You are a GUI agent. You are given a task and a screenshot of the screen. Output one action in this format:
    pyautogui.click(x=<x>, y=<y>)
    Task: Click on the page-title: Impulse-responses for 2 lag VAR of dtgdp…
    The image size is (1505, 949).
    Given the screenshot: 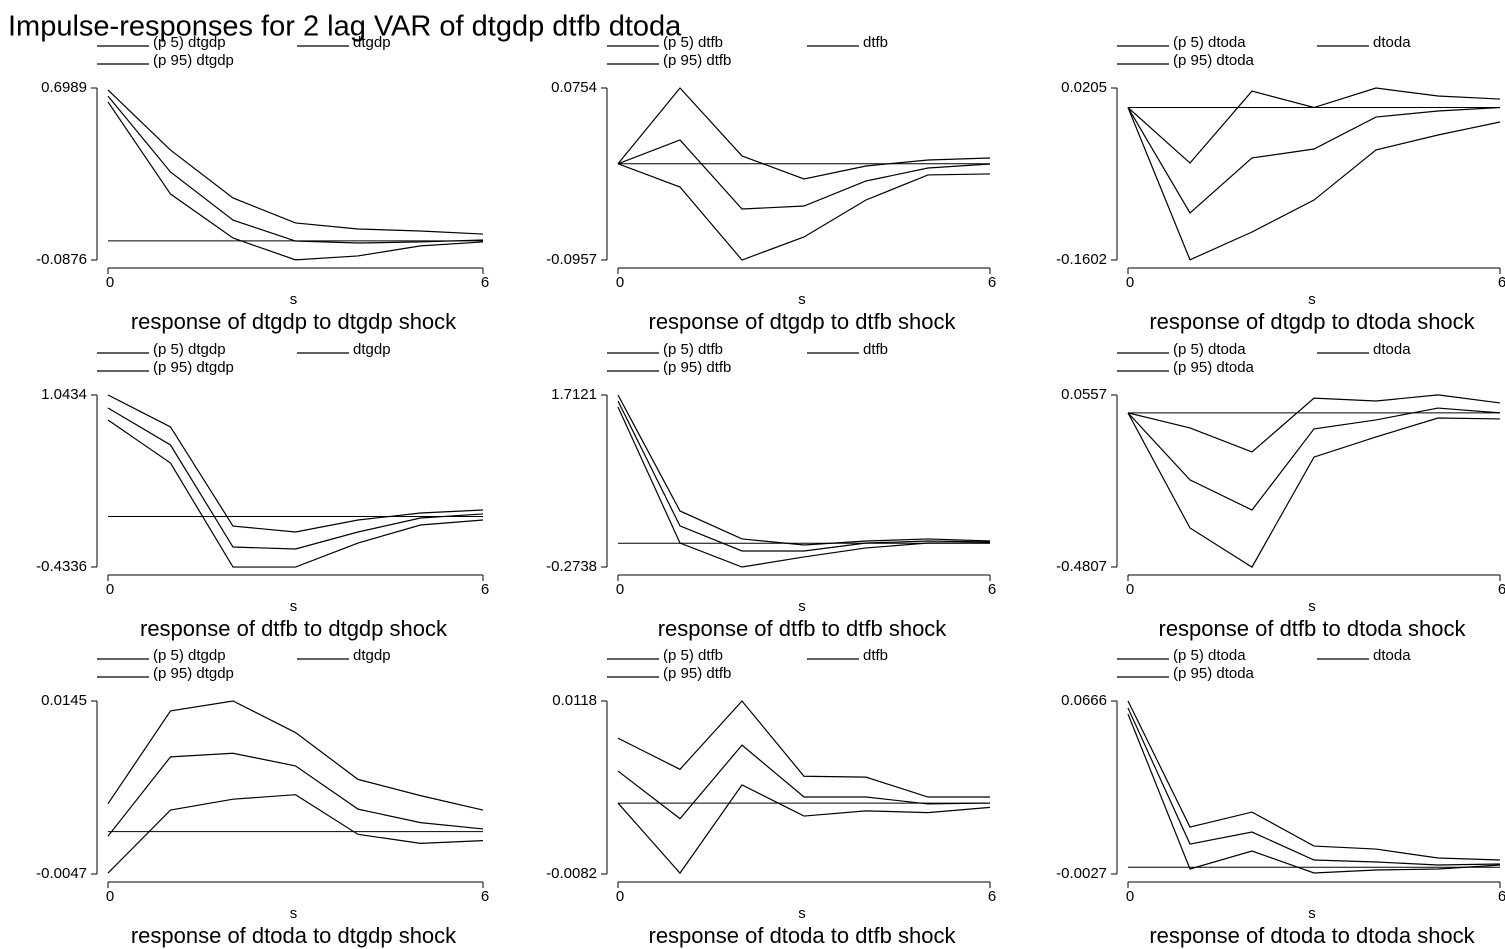 What is the action you would take?
    pyautogui.click(x=345, y=27)
    